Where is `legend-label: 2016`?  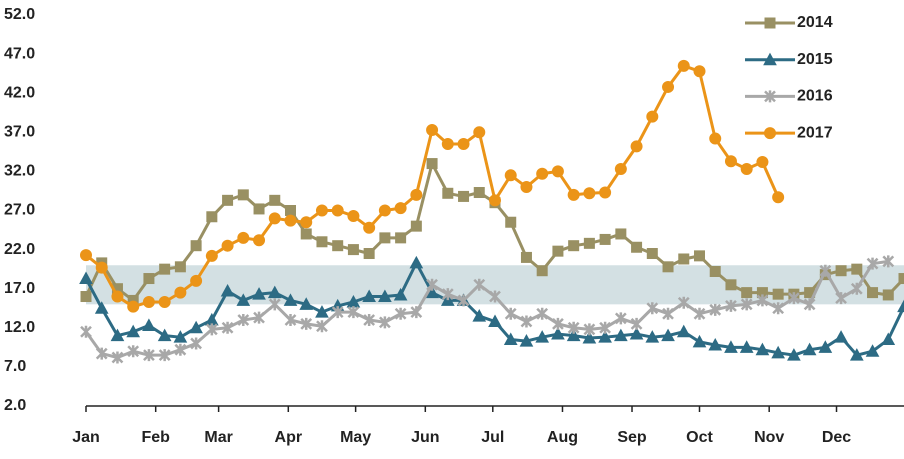 legend-label: 2016 is located at coordinates (815, 96).